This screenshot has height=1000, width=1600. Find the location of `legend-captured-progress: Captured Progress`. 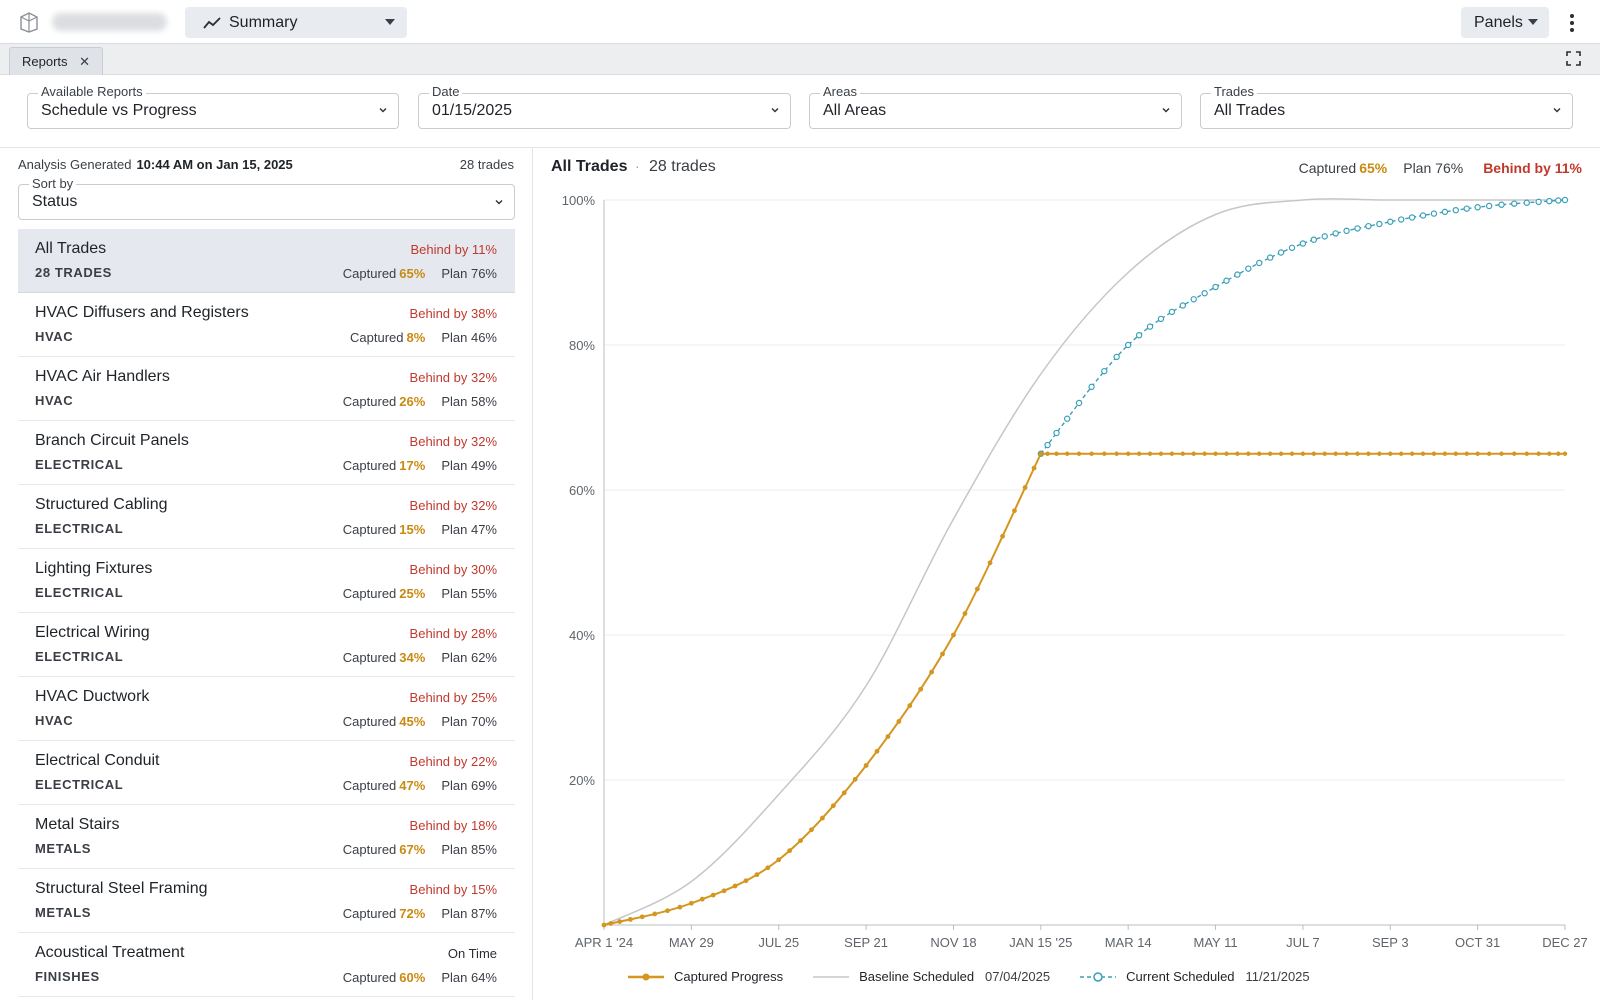

legend-captured-progress: Captured Progress is located at coordinates (705, 976).